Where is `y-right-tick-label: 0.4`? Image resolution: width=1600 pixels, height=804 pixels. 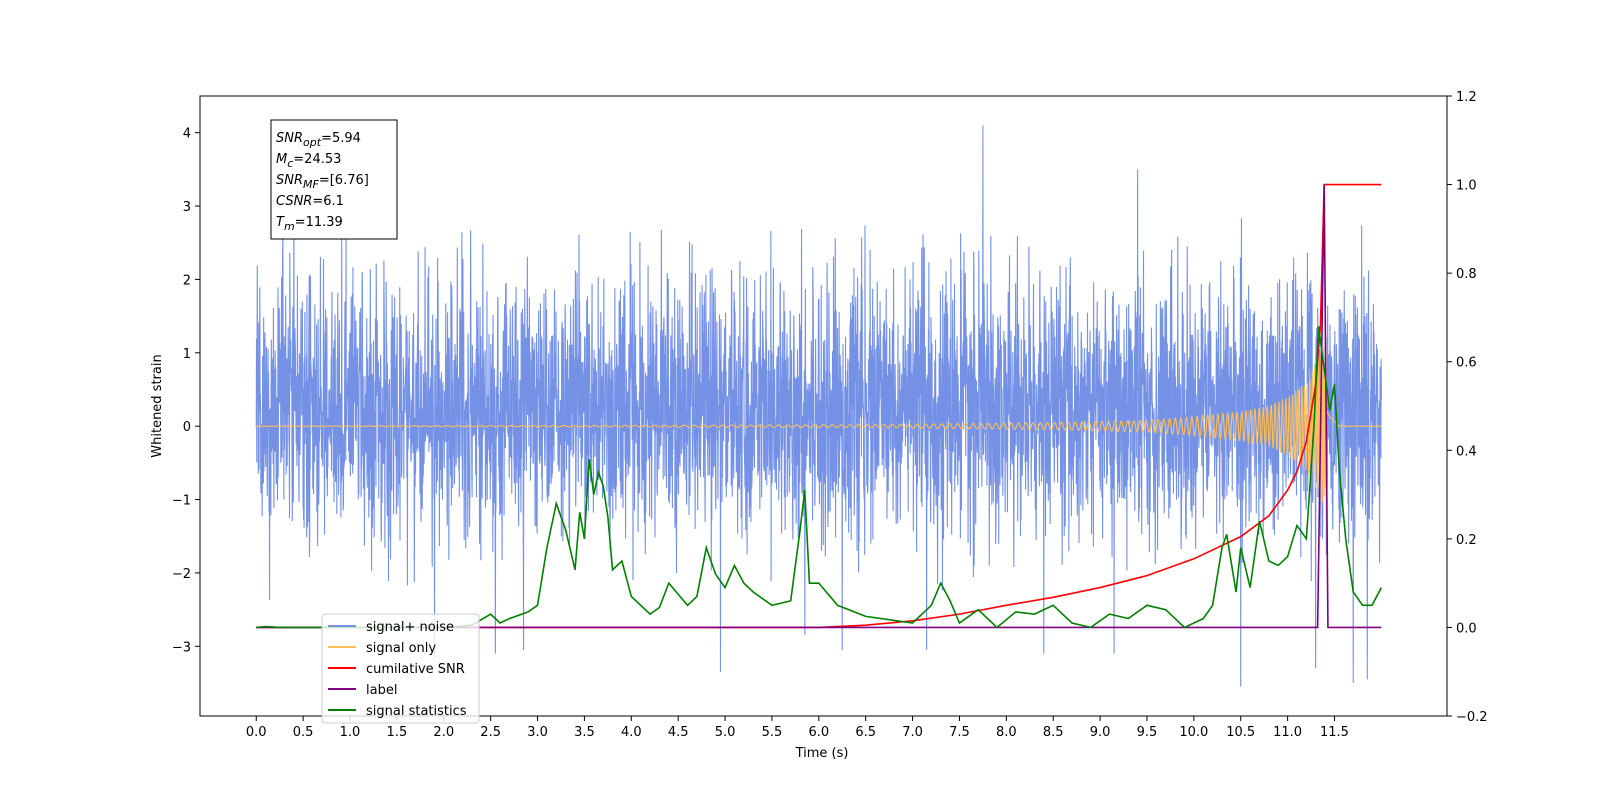
y-right-tick-label: 0.4 is located at coordinates (1466, 451).